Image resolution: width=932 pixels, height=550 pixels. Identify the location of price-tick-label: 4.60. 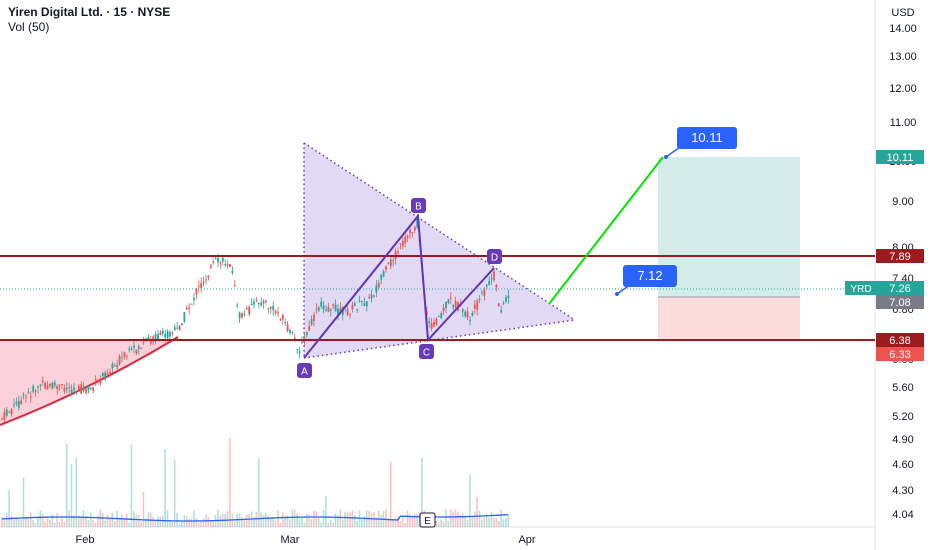
(902, 465).